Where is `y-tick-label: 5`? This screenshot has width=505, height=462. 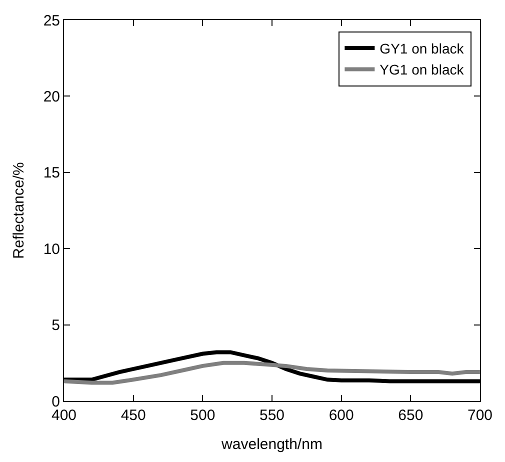 y-tick-label: 5 is located at coordinates (56, 325).